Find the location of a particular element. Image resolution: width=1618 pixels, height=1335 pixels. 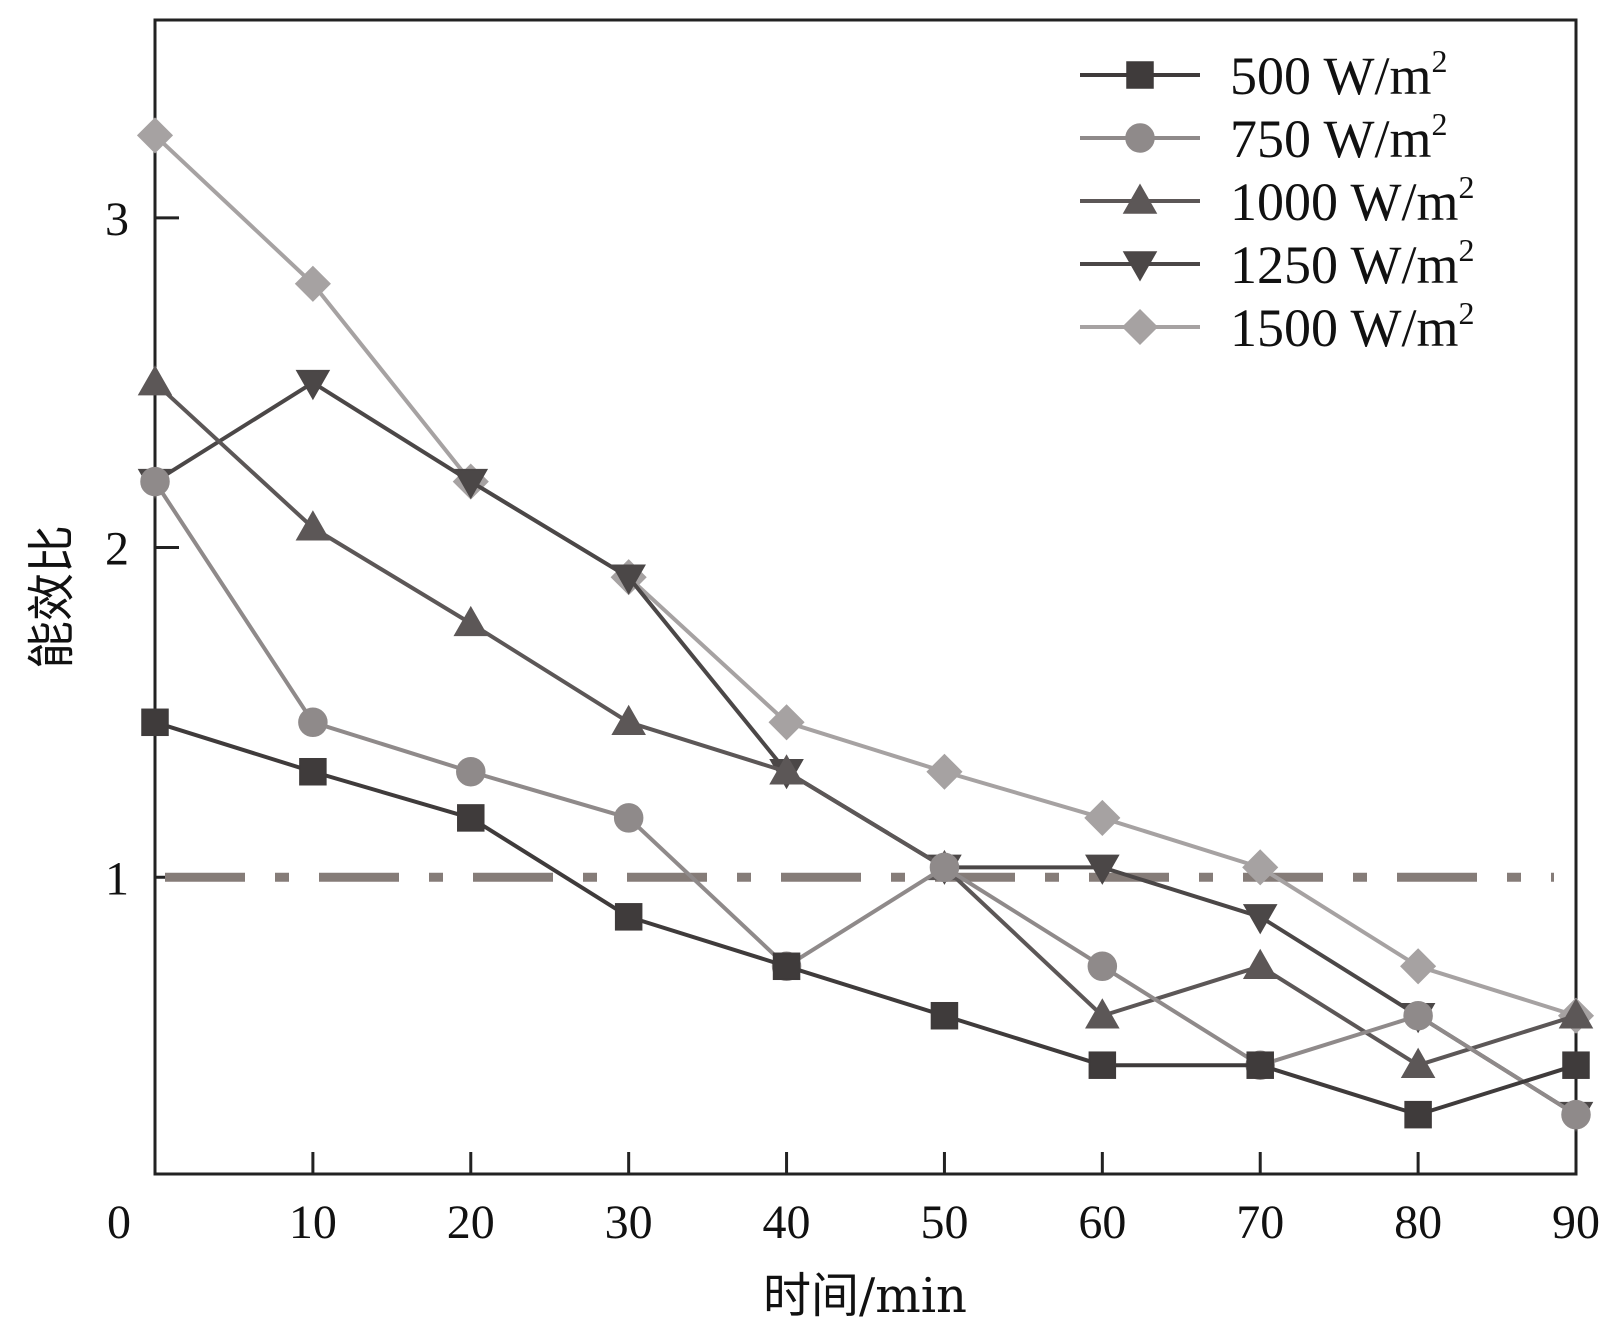

x-tick-label: 60 is located at coordinates (1102, 1222).